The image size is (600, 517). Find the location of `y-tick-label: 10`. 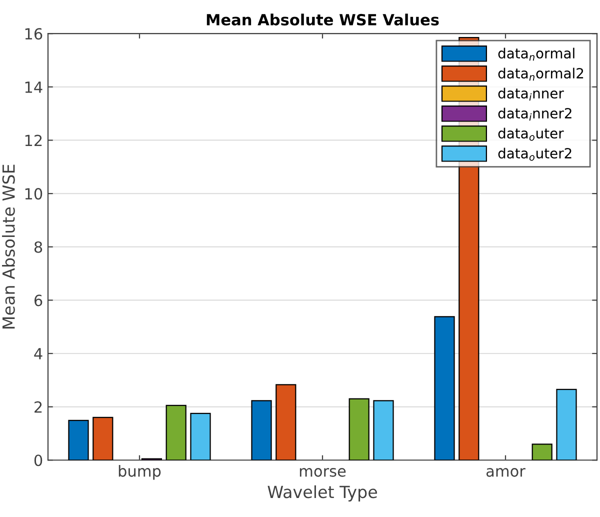

y-tick-label: 10 is located at coordinates (33, 194).